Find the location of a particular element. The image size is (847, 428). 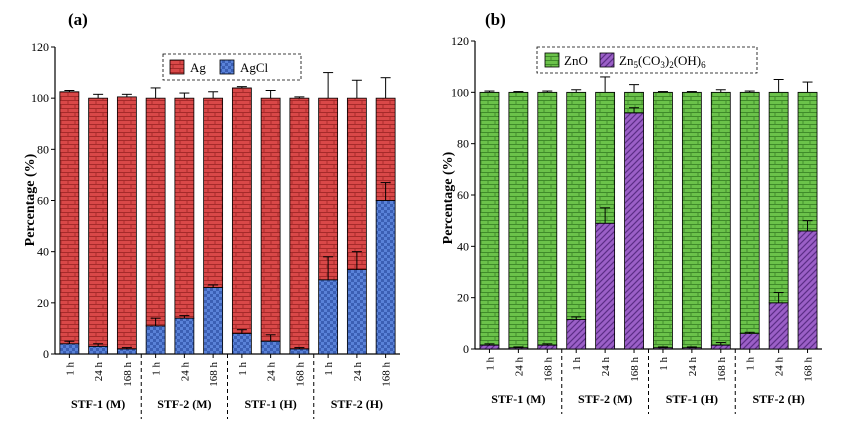

panel-b-ylabel: Percentage (%) is located at coordinates (448, 197).